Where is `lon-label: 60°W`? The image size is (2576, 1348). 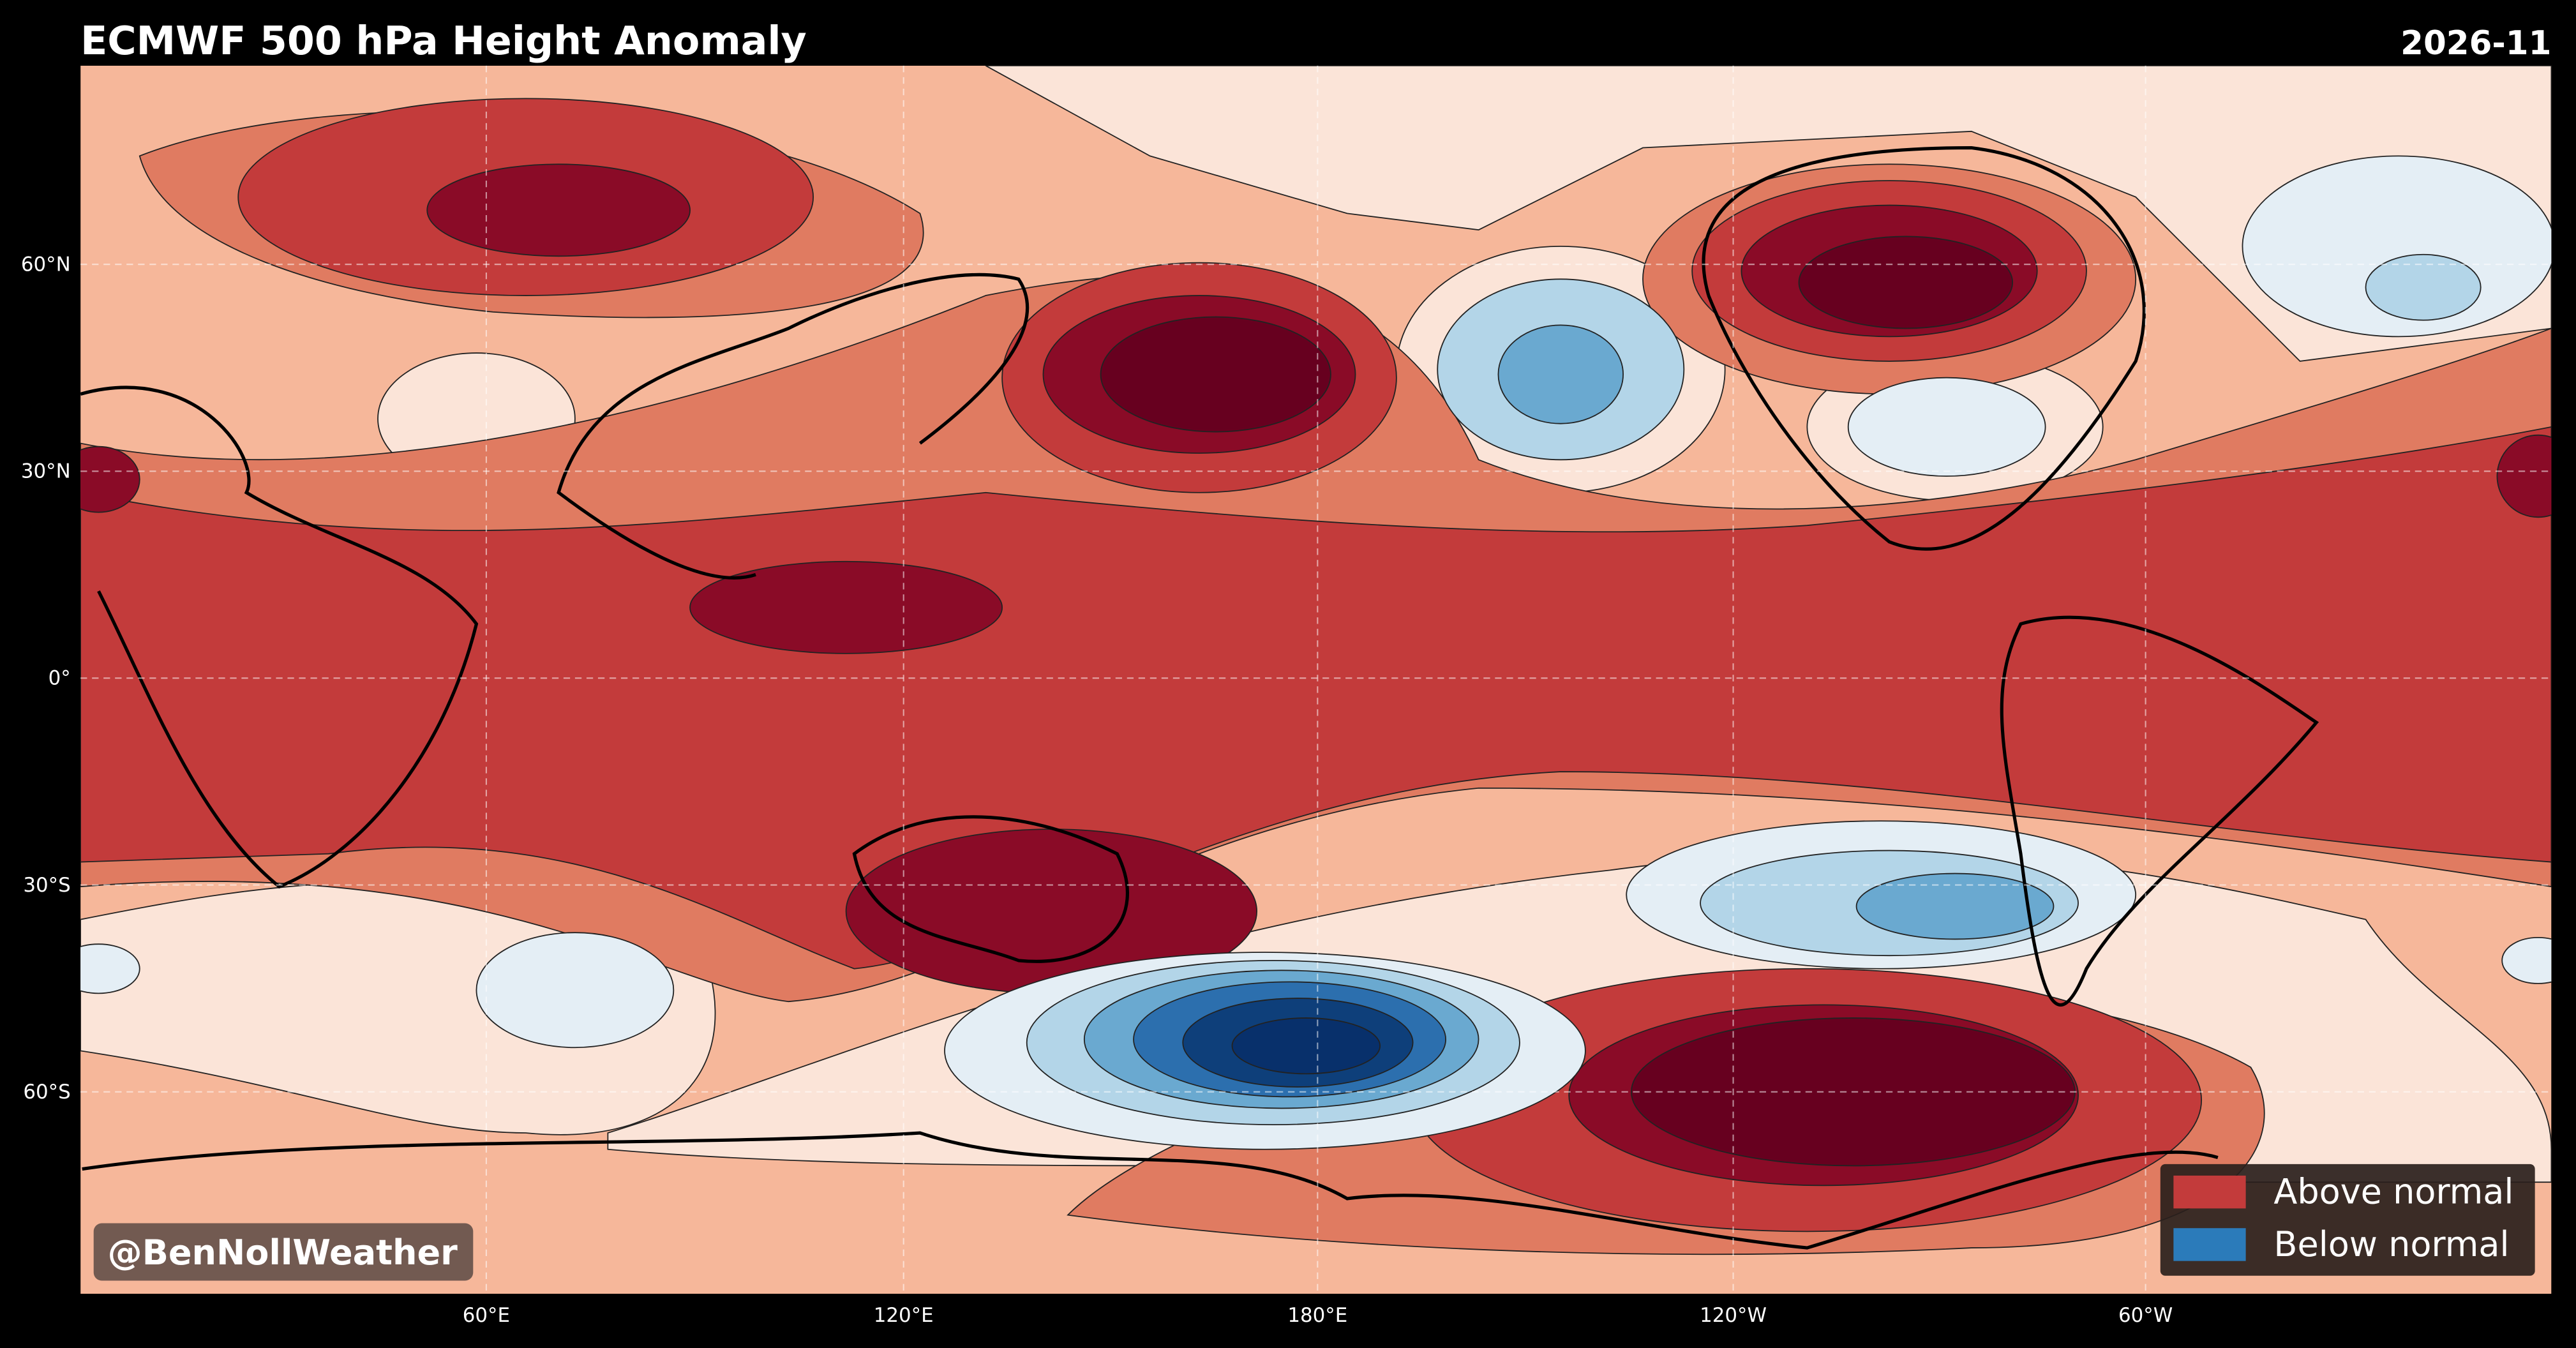 lon-label: 60°W is located at coordinates (2145, 1315).